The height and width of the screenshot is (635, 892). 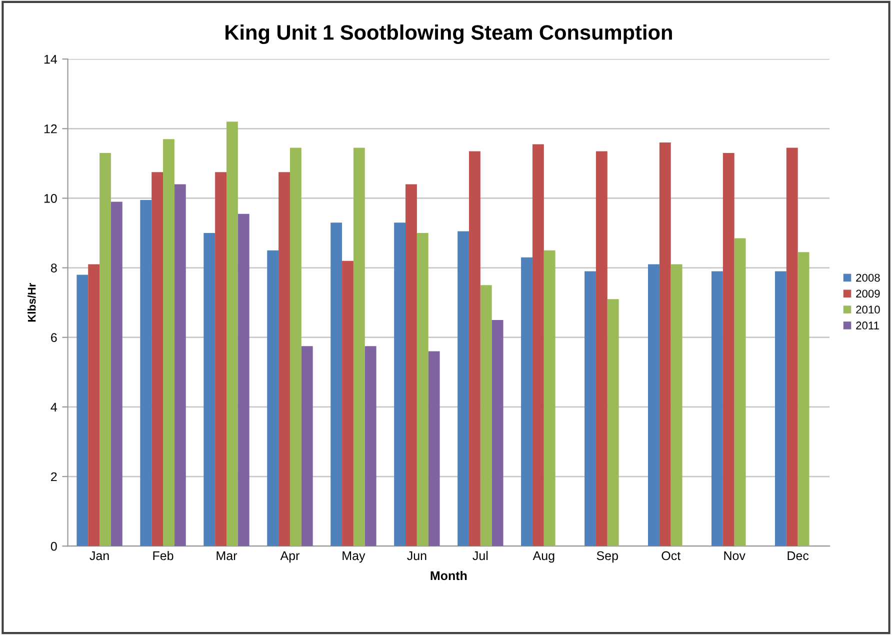 What do you see at coordinates (227, 555) in the screenshot?
I see `x-tick-label: Mar` at bounding box center [227, 555].